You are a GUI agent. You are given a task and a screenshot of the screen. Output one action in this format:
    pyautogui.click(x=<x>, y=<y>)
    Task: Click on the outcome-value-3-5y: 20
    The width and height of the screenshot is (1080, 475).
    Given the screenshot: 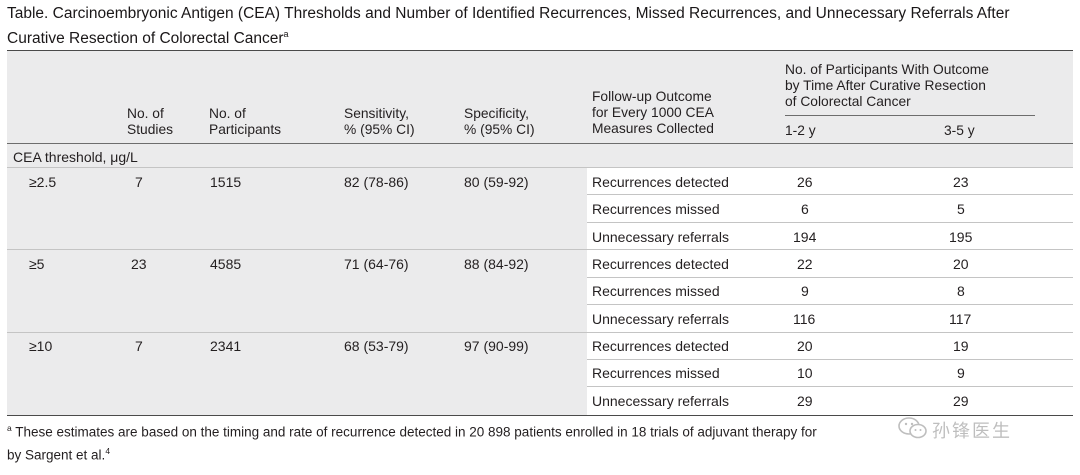 What is the action you would take?
    pyautogui.click(x=961, y=264)
    